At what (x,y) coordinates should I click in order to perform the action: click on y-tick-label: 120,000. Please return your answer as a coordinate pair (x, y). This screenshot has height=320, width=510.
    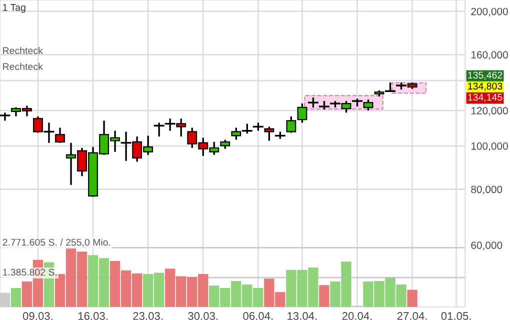
    Looking at the image, I should click on (489, 111).